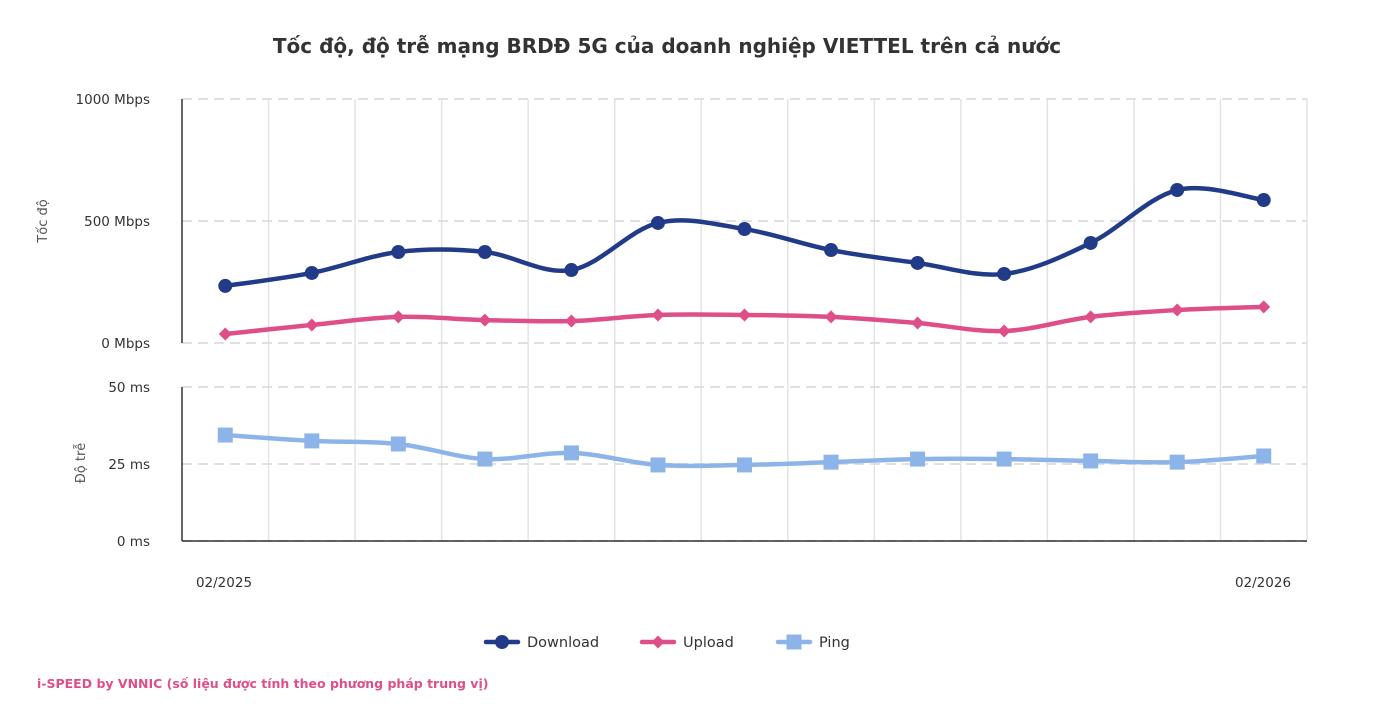 The height and width of the screenshot is (718, 1388). I want to click on y-tick-label: 0 Mbps, so click(125, 344).